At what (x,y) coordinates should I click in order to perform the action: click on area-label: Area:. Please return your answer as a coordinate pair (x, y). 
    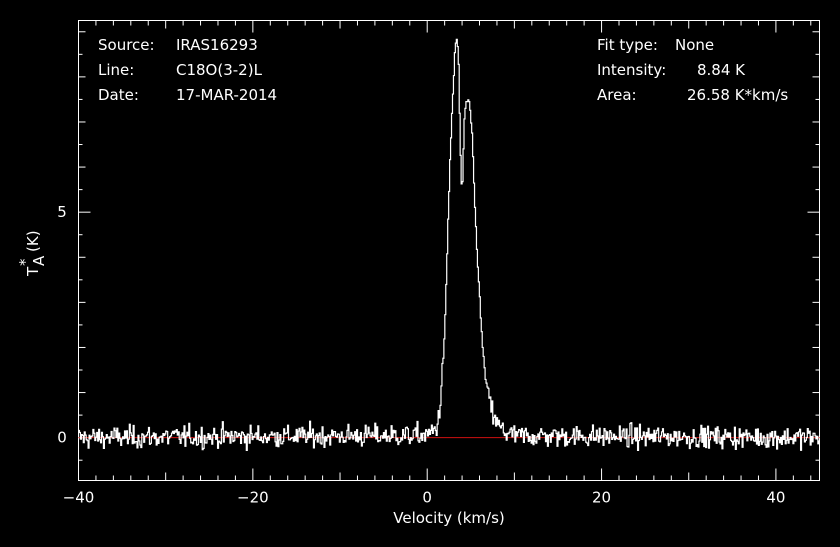
    Looking at the image, I should click on (617, 95).